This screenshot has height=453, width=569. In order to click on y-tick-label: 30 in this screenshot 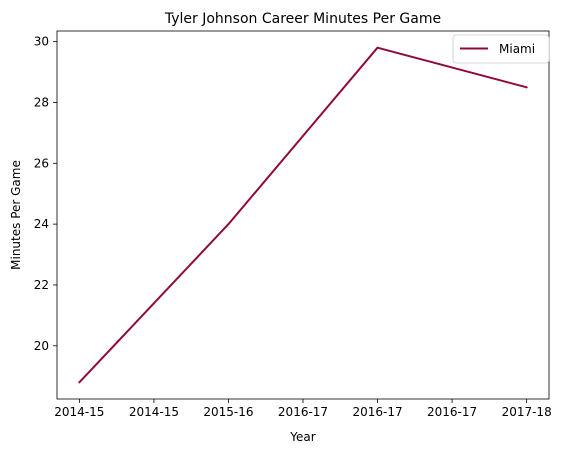, I will do `click(41, 42)`.